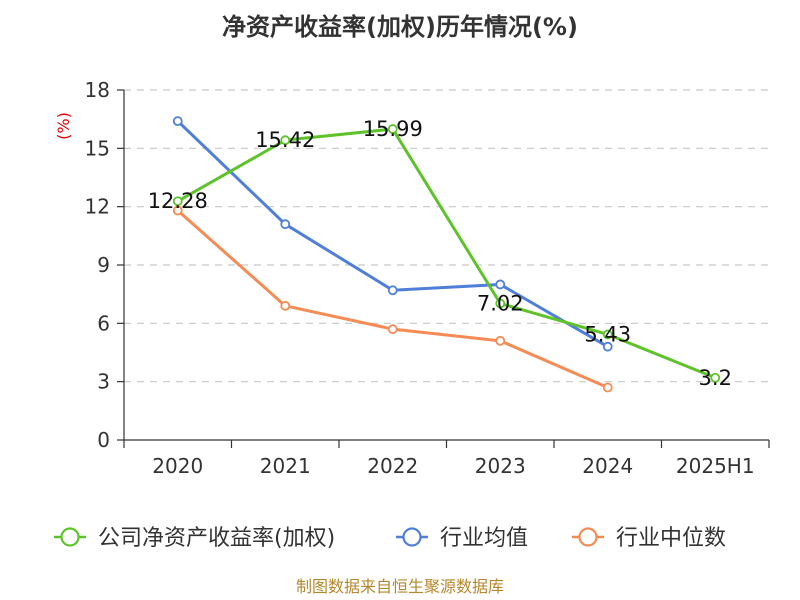 Image resolution: width=800 pixels, height=600 pixels. Describe the element at coordinates (453, 466) in the screenshot. I see `x-tick-labels: 2020 2021 2022 2023 2024 2025H1` at that location.